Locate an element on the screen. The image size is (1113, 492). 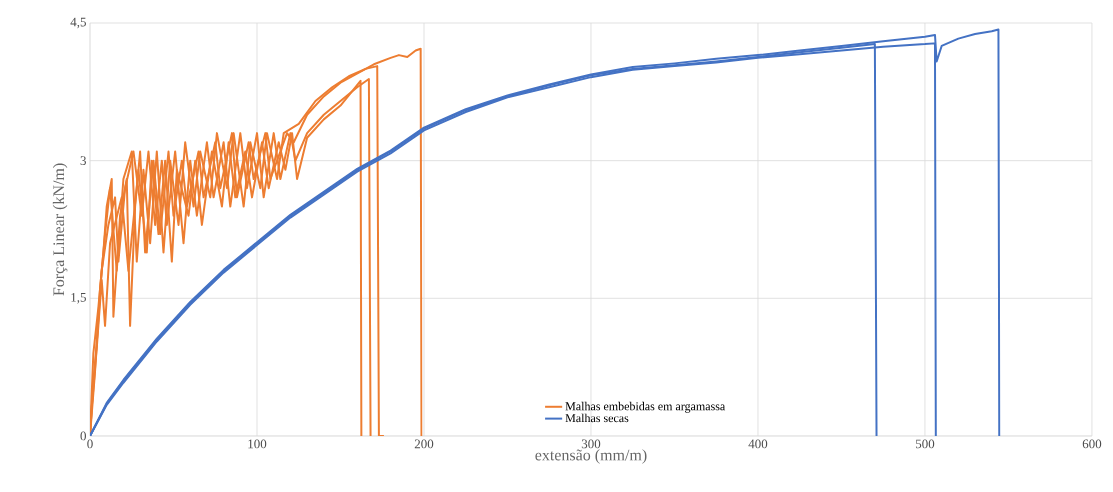
y-tick-label: 0 is located at coordinates (83, 436).